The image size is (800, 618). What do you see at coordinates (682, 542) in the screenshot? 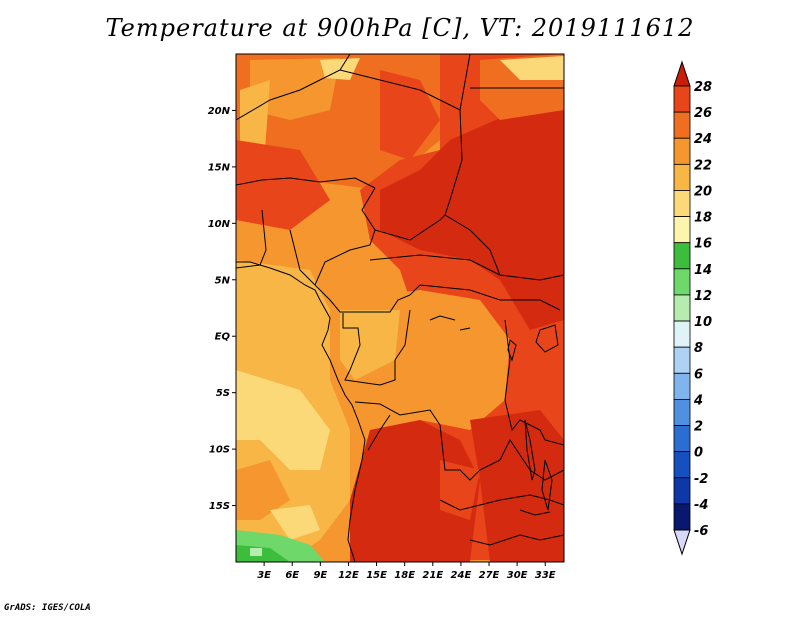
I see `colorbar-under-arrow` at bounding box center [682, 542].